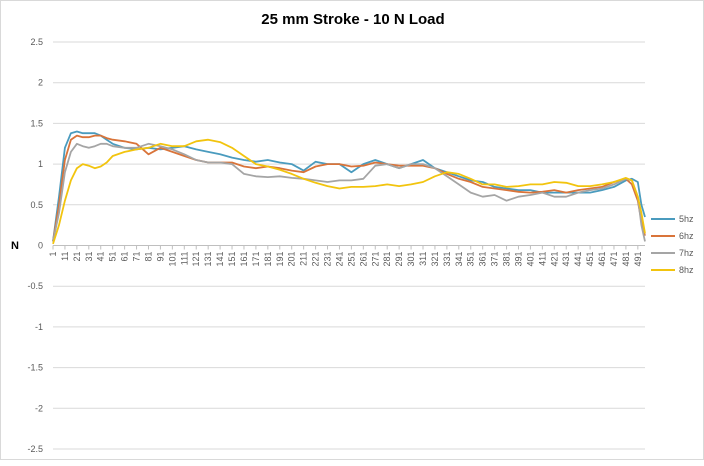  What do you see at coordinates (35, 368) in the screenshot?
I see `y-tick-label: -1.5` at bounding box center [35, 368].